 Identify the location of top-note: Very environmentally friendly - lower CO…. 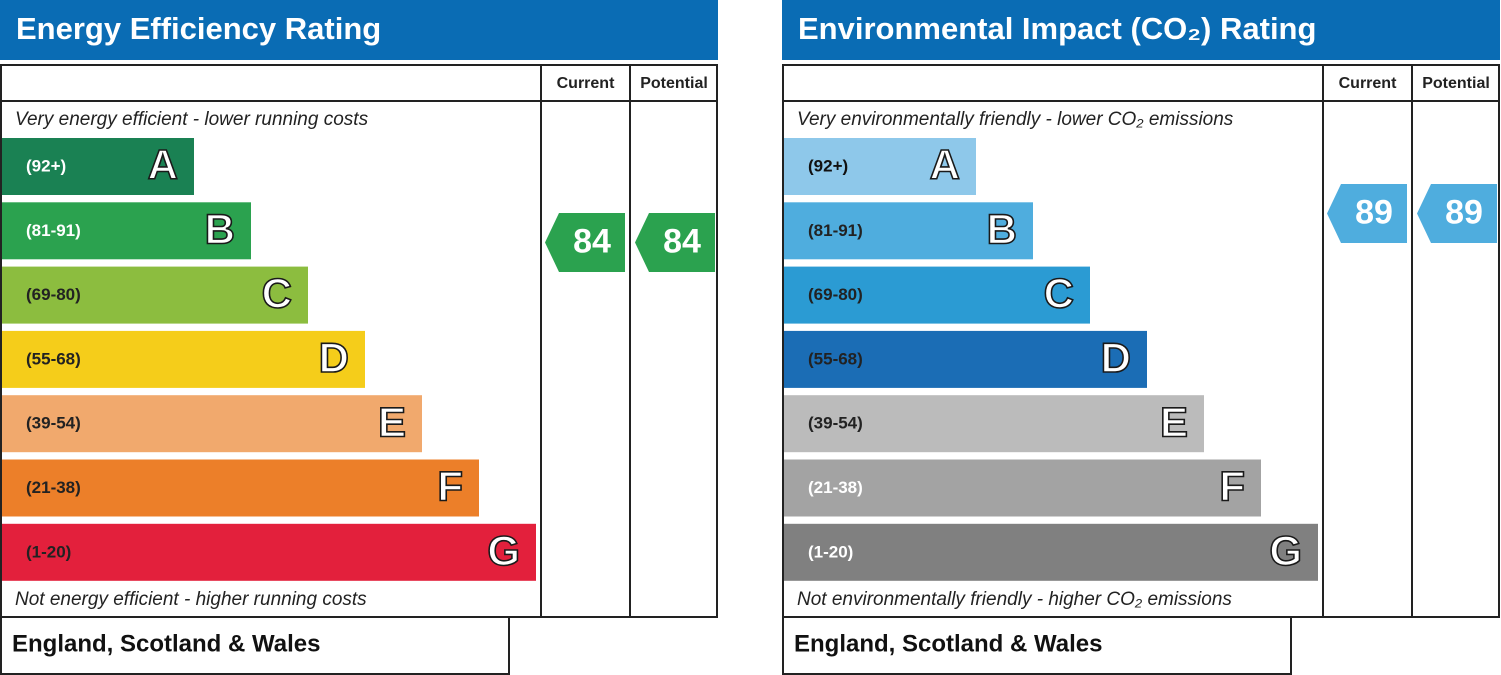
(1015, 119).